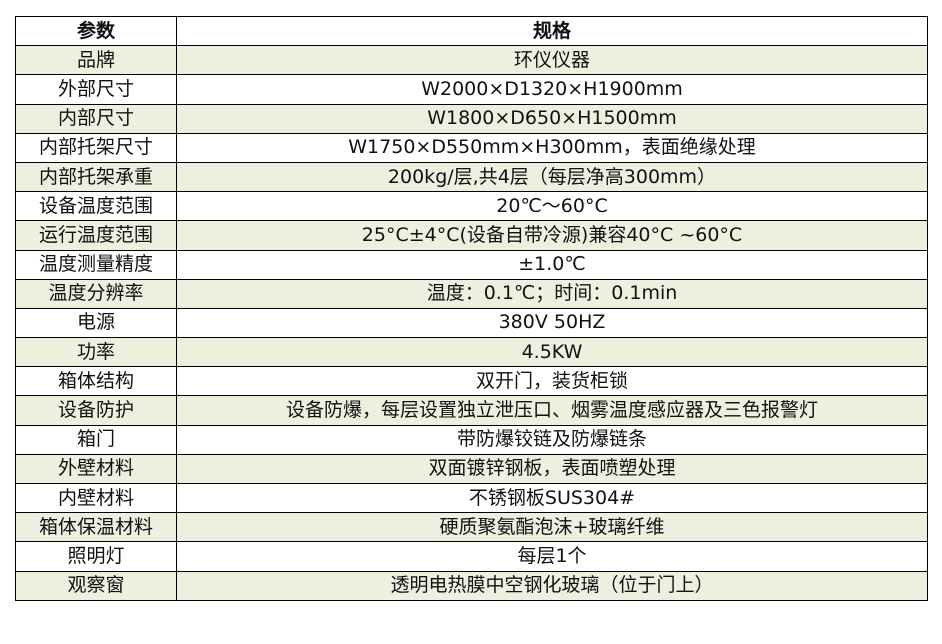 This screenshot has height=644, width=942. What do you see at coordinates (96, 410) in the screenshot?
I see `param-cell: 设备防护` at bounding box center [96, 410].